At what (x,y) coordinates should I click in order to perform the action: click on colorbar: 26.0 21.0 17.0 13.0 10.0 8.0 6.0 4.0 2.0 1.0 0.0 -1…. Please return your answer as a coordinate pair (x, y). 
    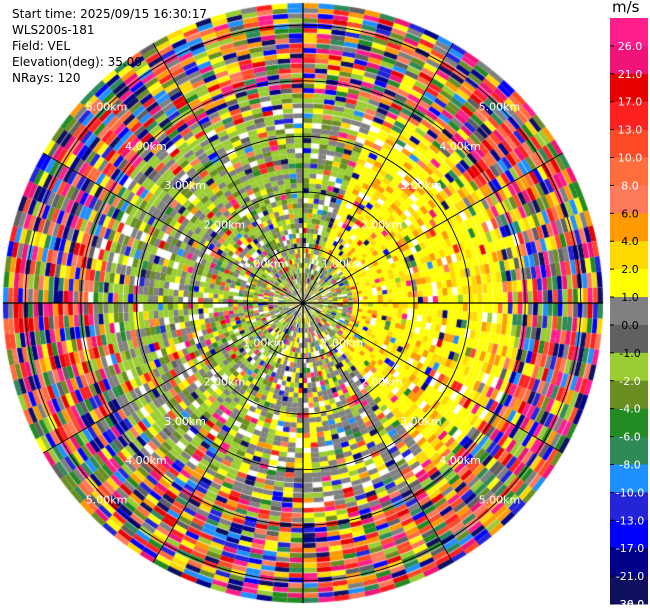
    Looking at the image, I should click on (627, 305).